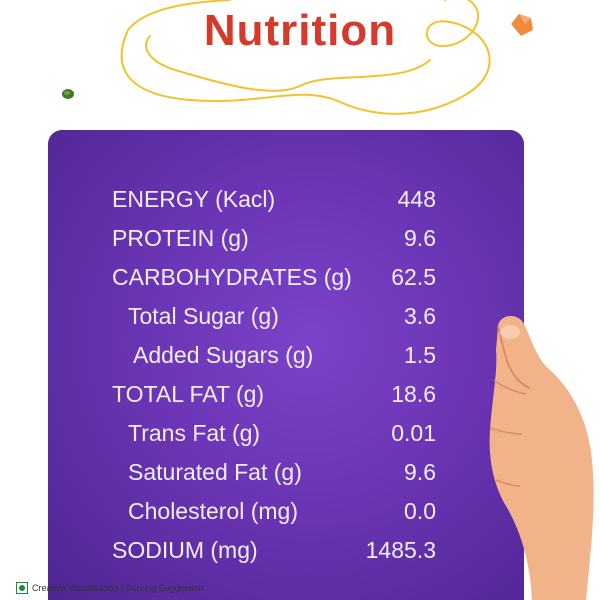 This screenshot has height=600, width=600. Describe the element at coordinates (215, 472) in the screenshot. I see `nutrient-label: Saturated Fat (g)` at that location.